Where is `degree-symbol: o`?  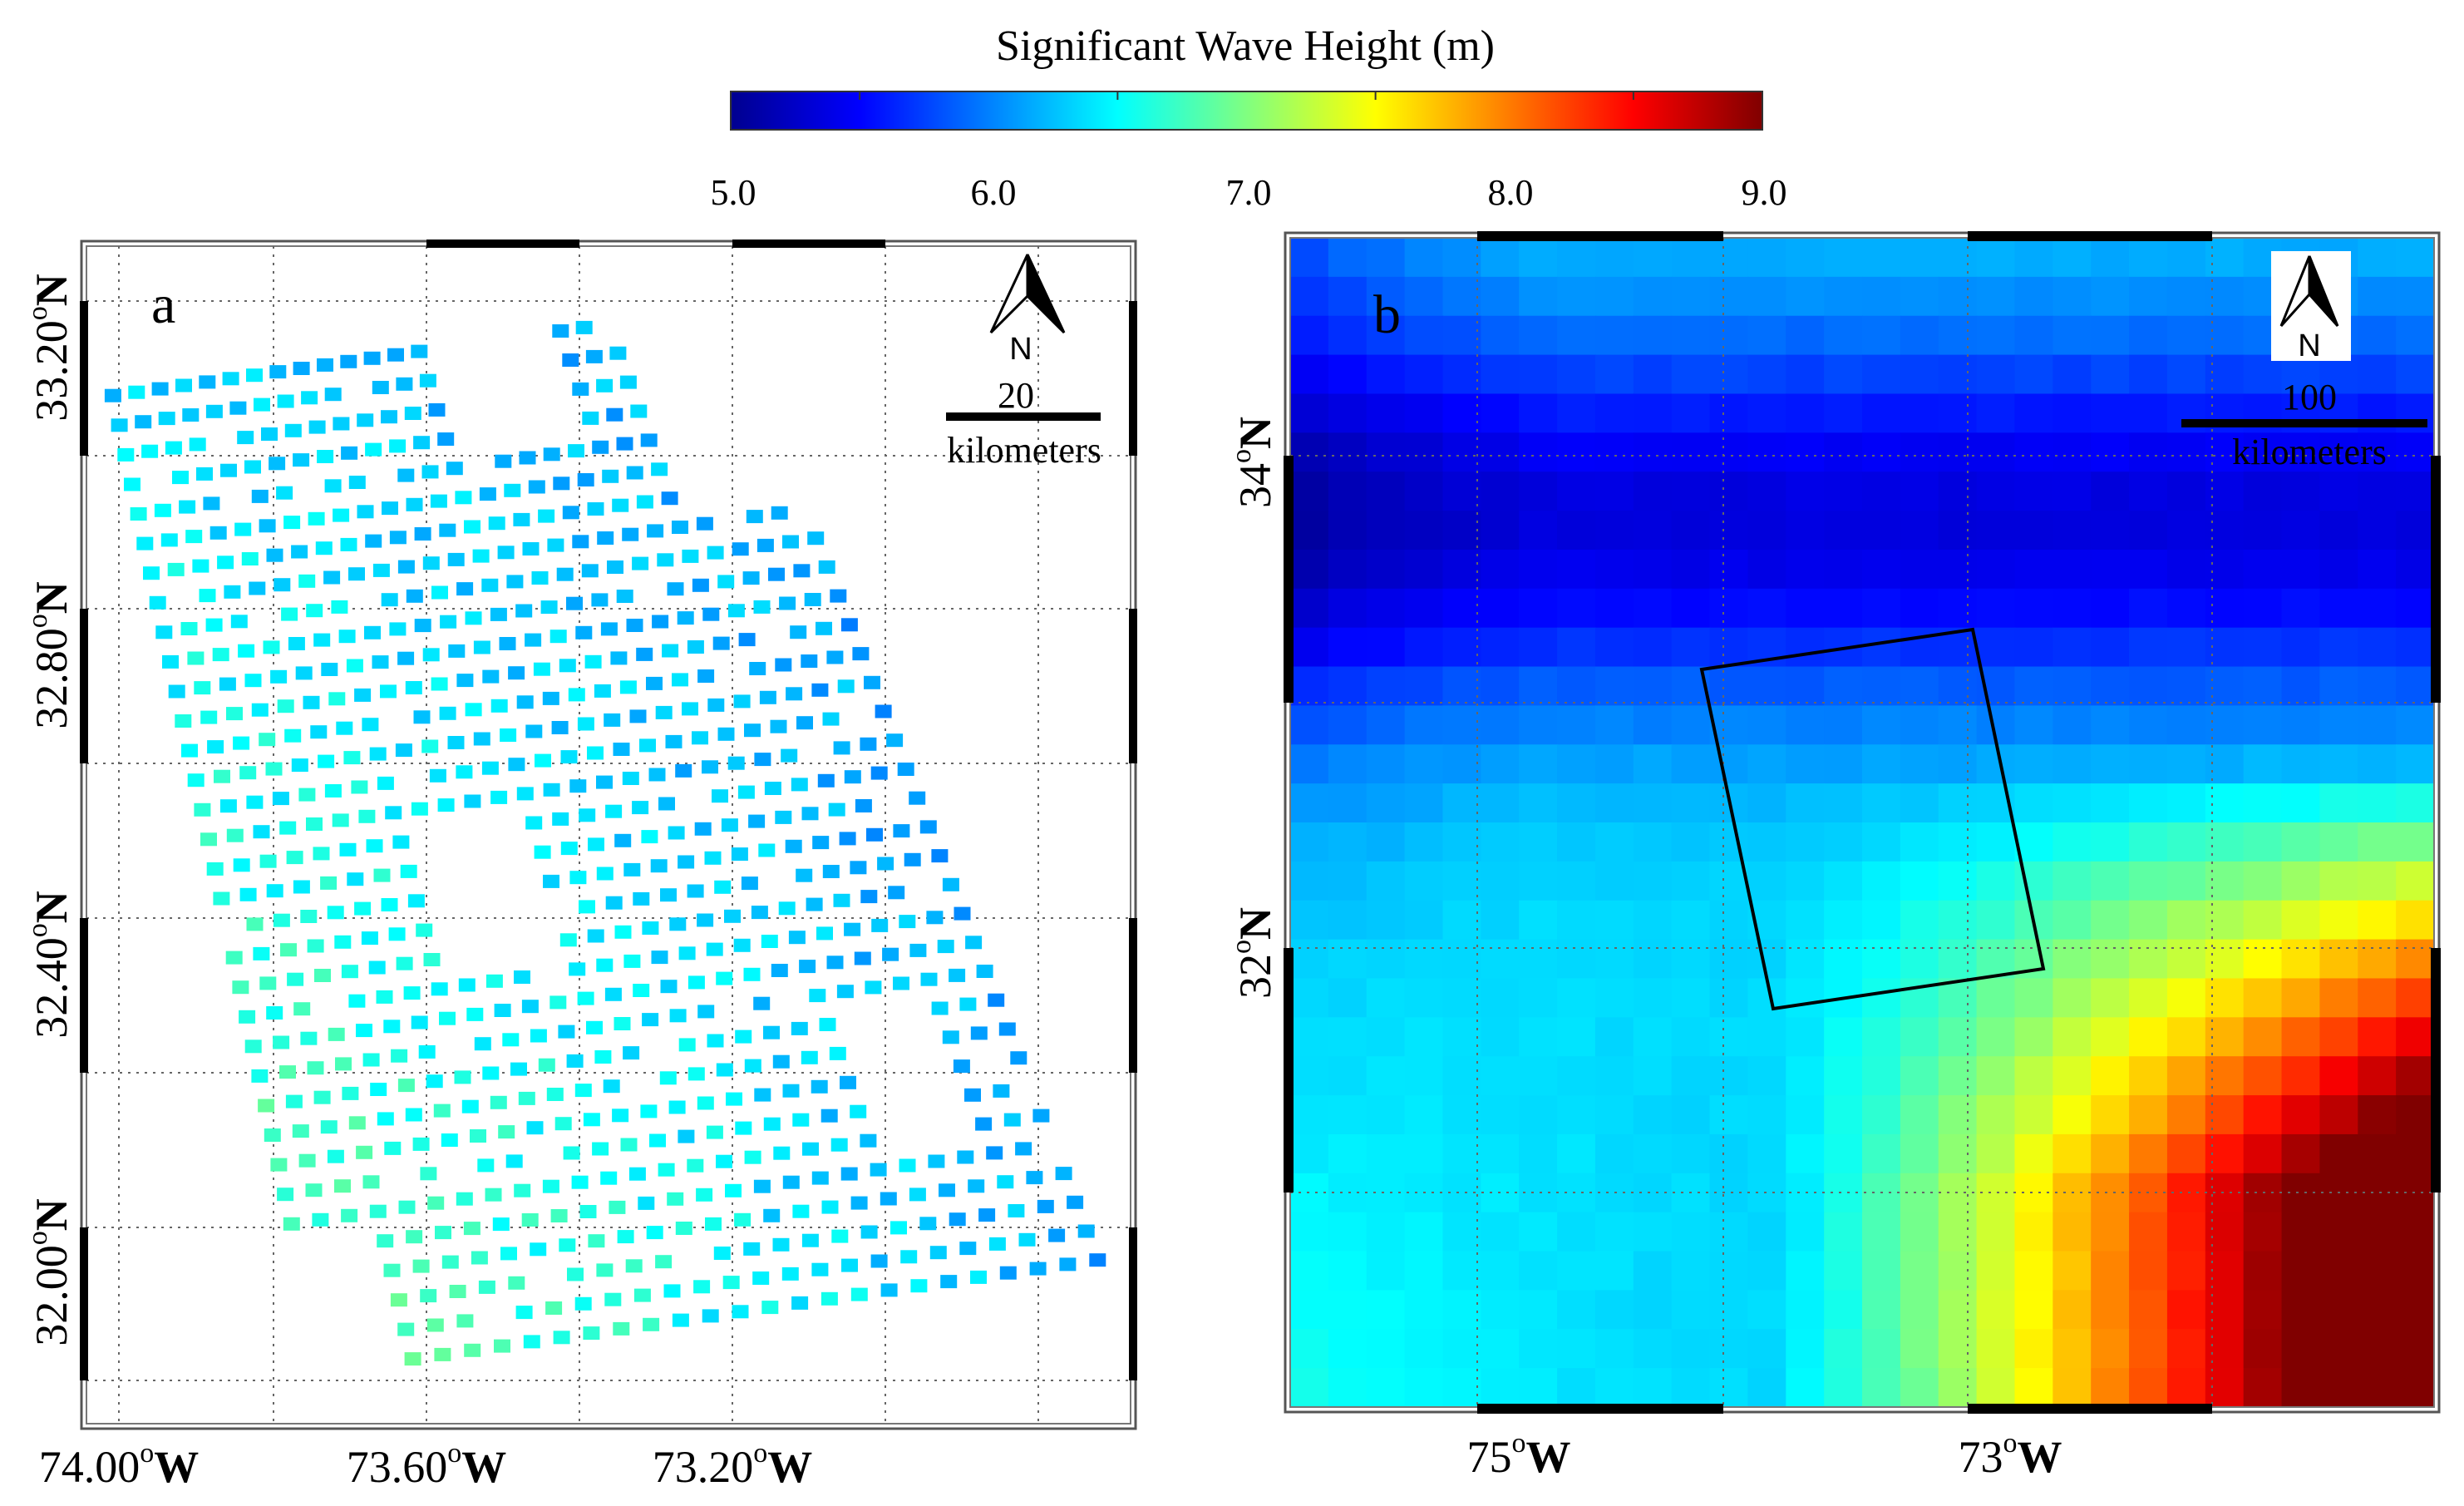
degree-symbol: o is located at coordinates (2010, 1444).